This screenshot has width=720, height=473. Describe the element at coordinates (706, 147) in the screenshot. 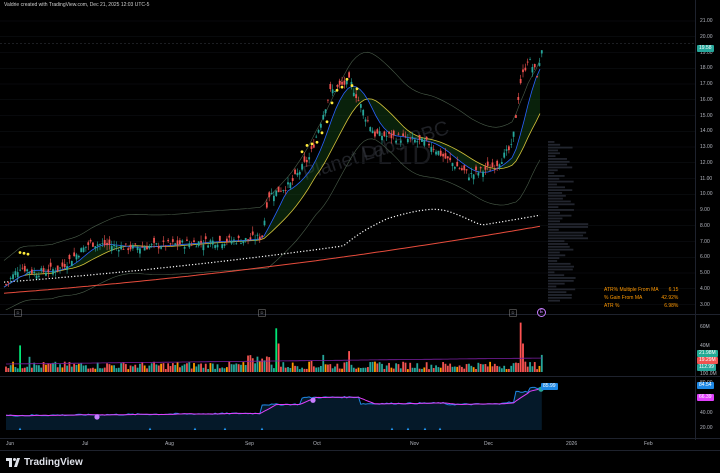

I see `price-tick-label: 13.00` at that location.